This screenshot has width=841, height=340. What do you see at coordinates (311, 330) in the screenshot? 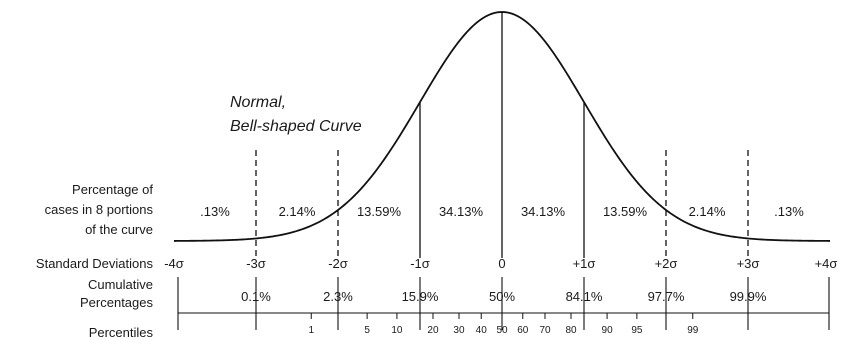
I see `percentile-label: 1` at bounding box center [311, 330].